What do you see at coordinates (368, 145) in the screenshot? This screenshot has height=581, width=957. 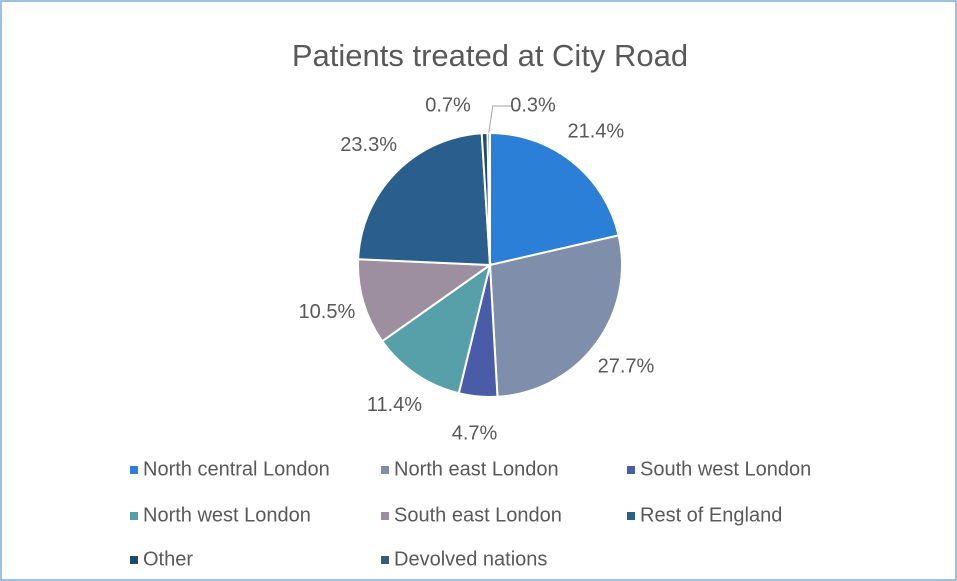 I see `data-label: 23.3%` at bounding box center [368, 145].